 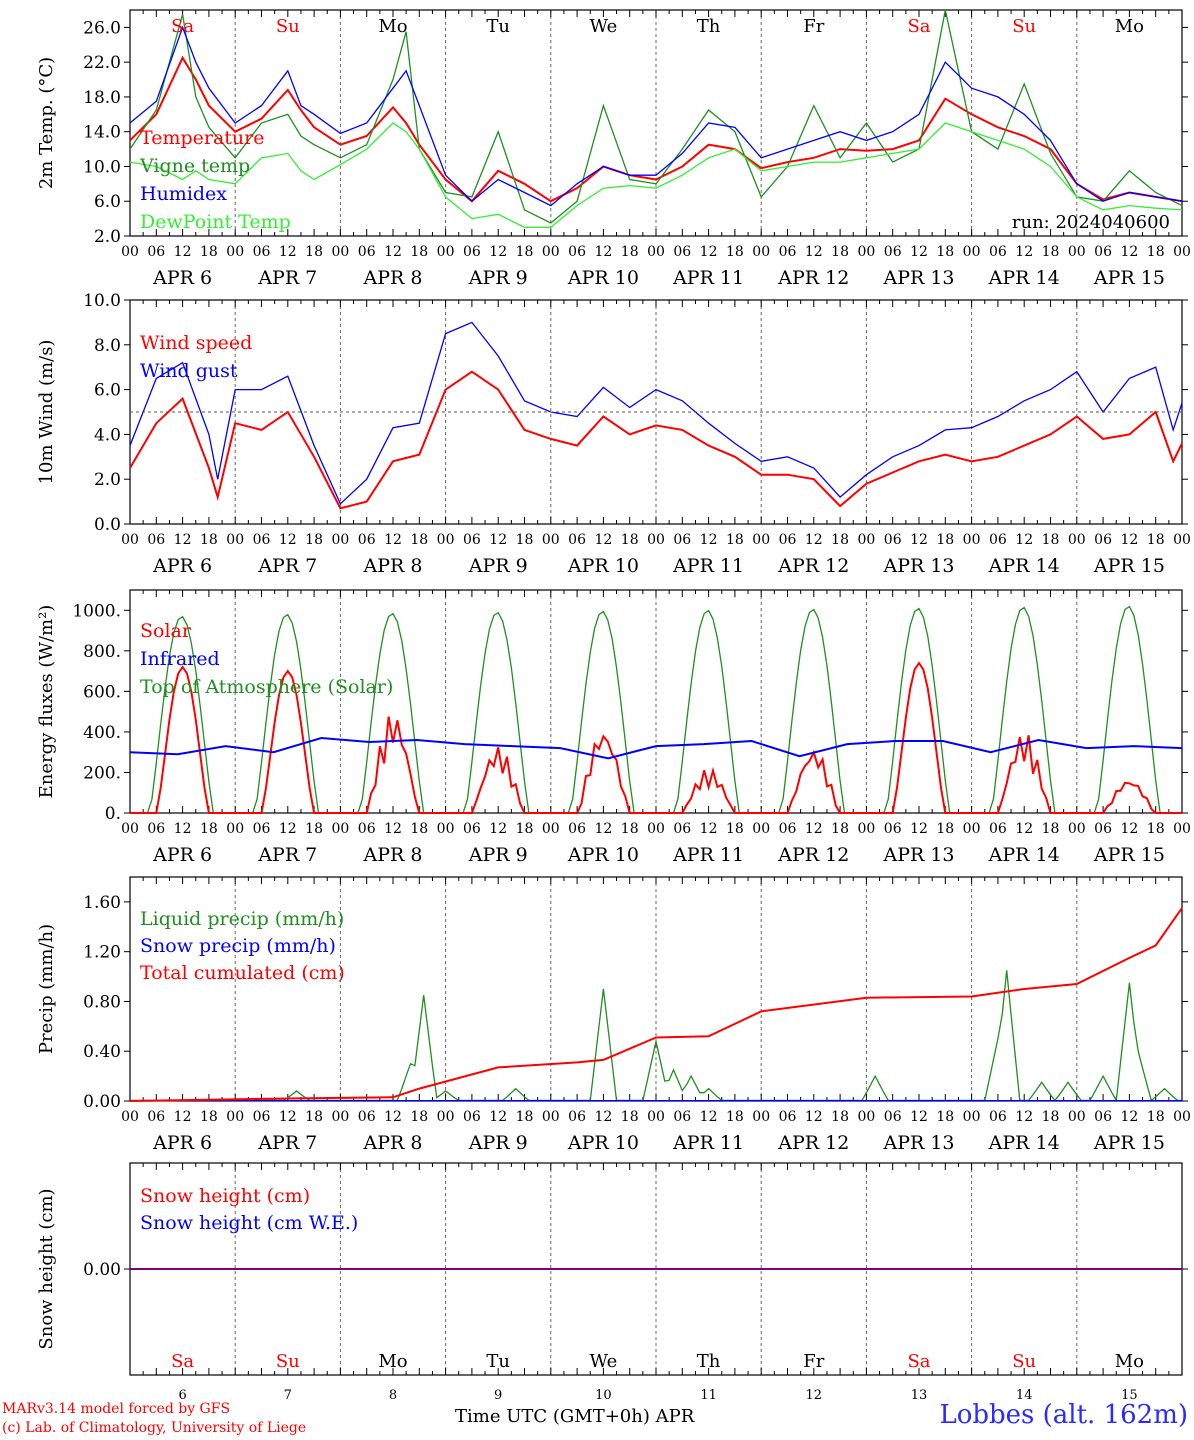 What do you see at coordinates (656, 175) in the screenshot?
I see `series-line-dewpoint-temp` at bounding box center [656, 175].